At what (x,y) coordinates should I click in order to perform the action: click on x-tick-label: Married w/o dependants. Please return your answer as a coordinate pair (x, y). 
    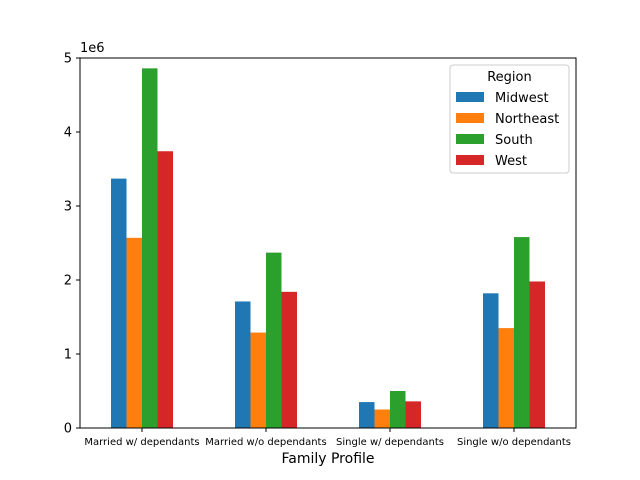
    Looking at the image, I should click on (265, 442).